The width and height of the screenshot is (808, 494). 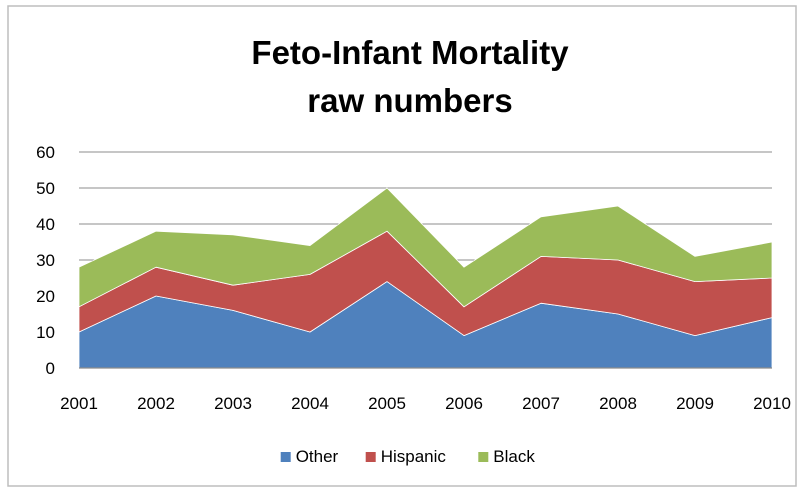 What do you see at coordinates (233, 403) in the screenshot?
I see `x-tick-label-2003: 2003` at bounding box center [233, 403].